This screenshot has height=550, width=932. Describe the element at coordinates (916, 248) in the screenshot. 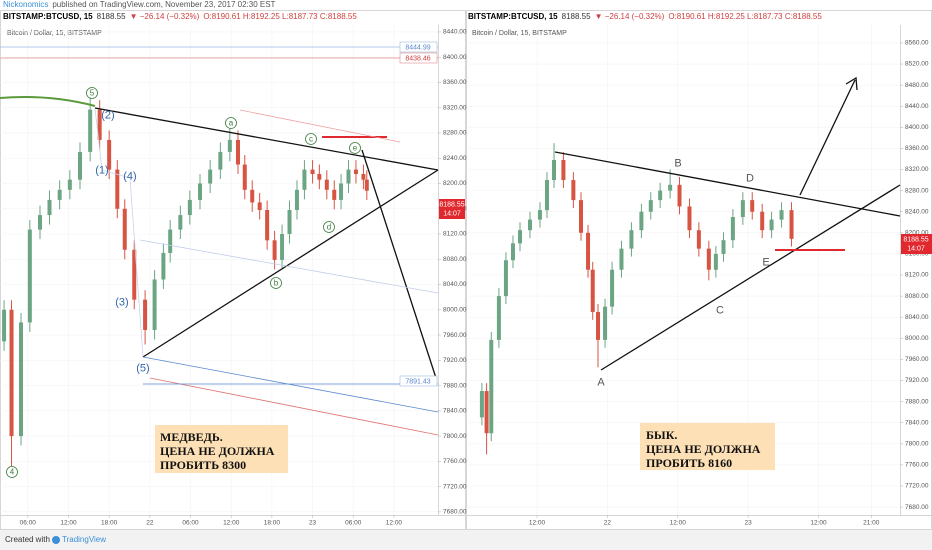

I see `countdown: 14:07` at that location.